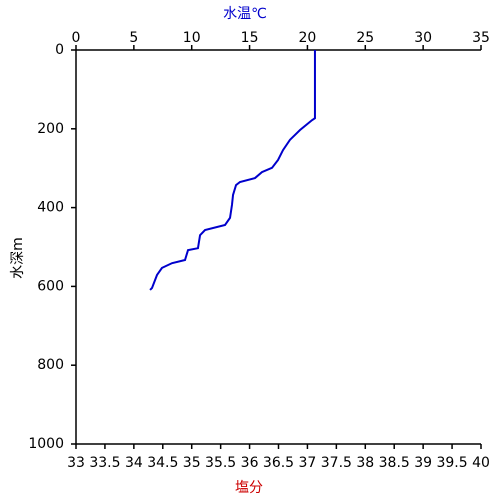 The image size is (500, 504). What do you see at coordinates (245, 14) in the screenshot?
I see `top-axis-title: 水温℃` at bounding box center [245, 14].